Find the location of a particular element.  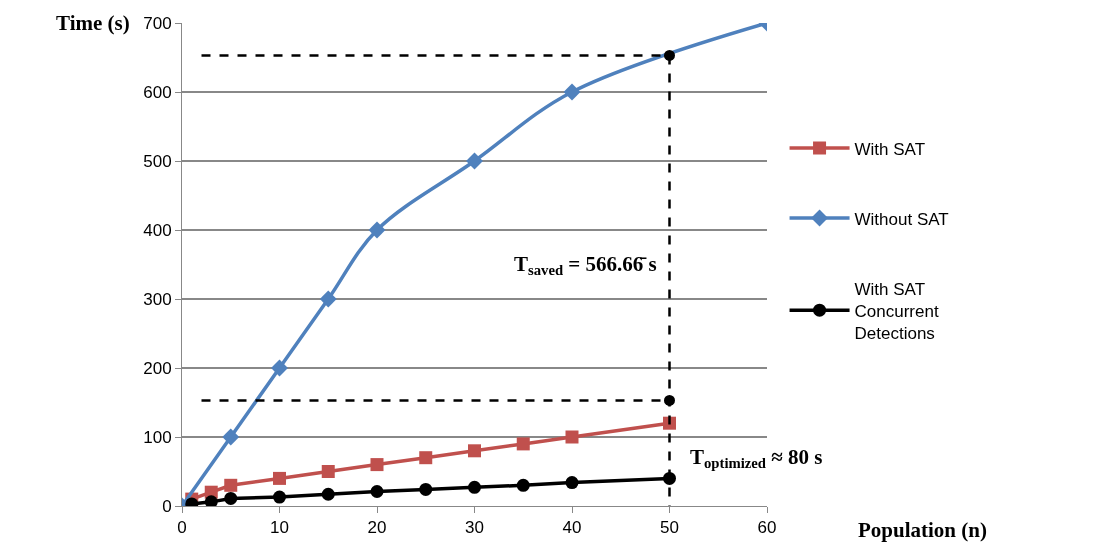

x-tick-label: 50 is located at coordinates (669, 528).